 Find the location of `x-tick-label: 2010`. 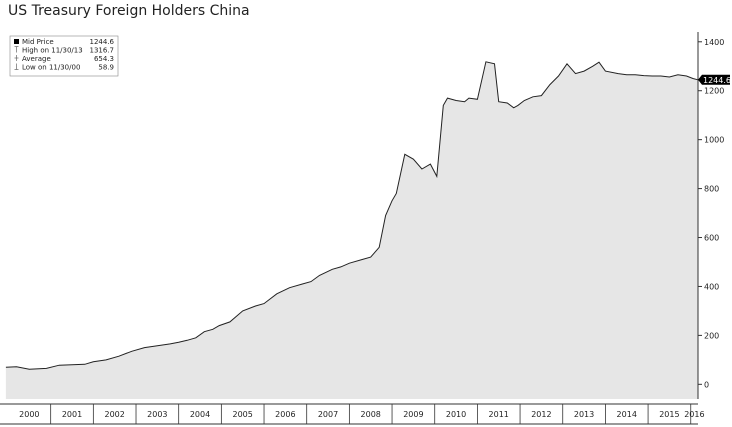

x-tick-label: 2010 is located at coordinates (456, 414).